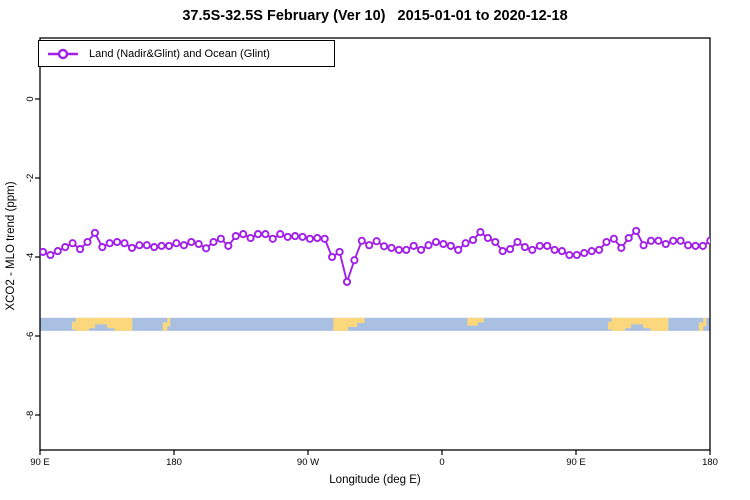 The height and width of the screenshot is (500, 750). What do you see at coordinates (375, 324) in the screenshot?
I see `map-strip-ocean` at bounding box center [375, 324].